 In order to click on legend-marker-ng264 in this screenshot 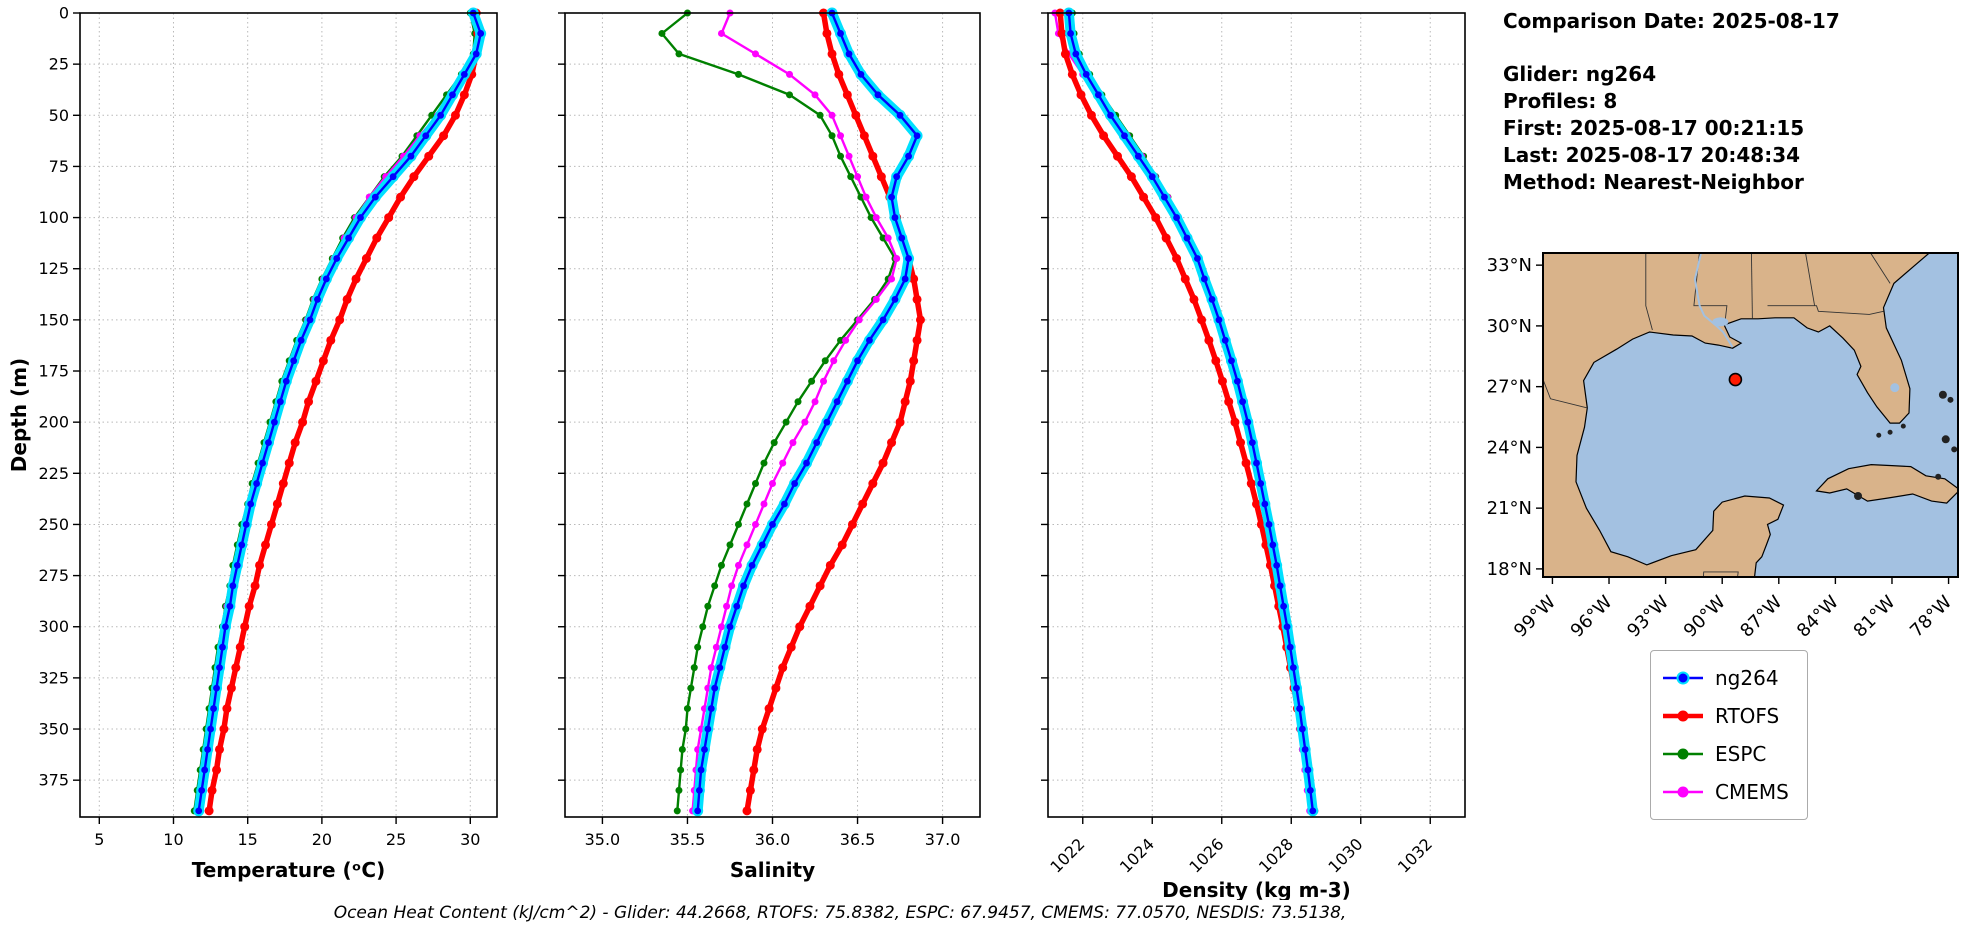, I will do `click(1683, 678)`.